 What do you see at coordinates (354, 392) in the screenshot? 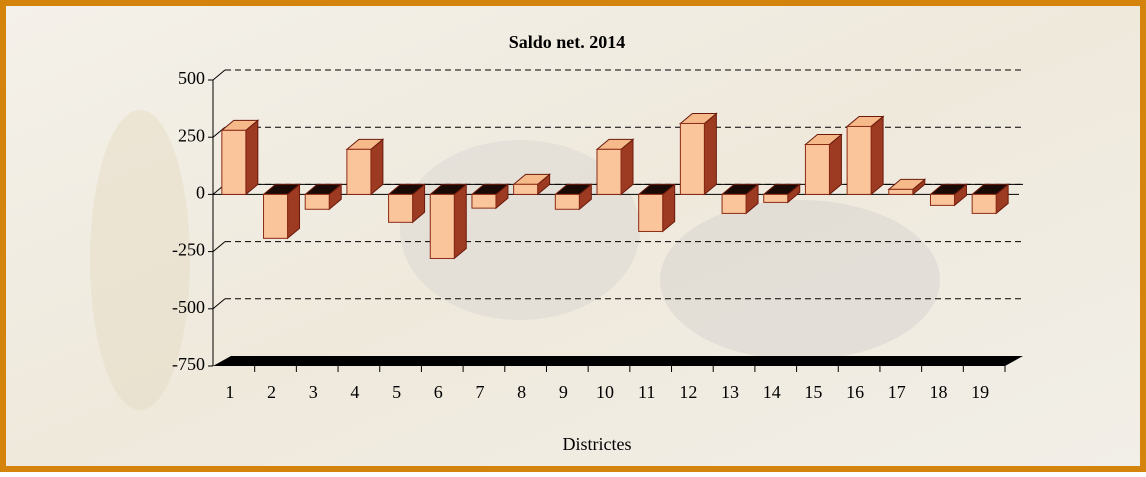
I see `x-tick-label: 4` at bounding box center [354, 392].